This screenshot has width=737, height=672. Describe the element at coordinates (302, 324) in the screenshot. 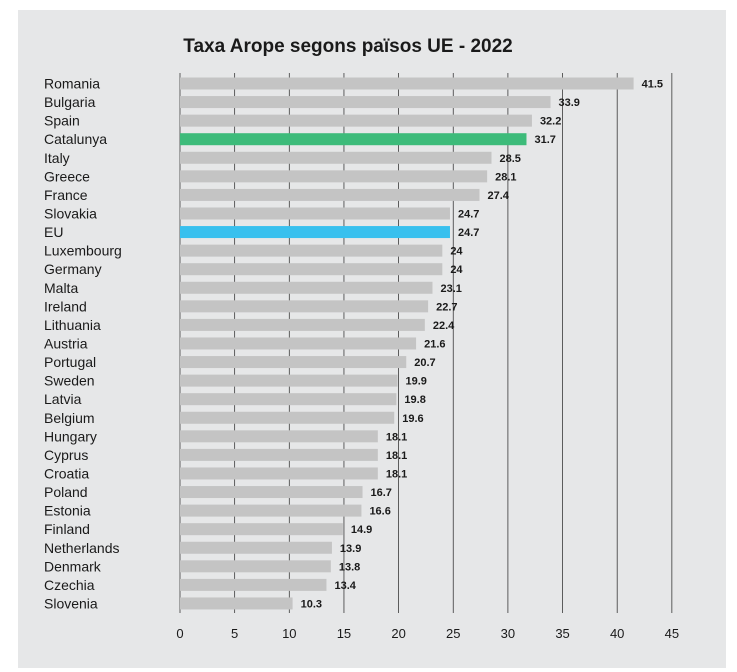

I see `bar-lithuania` at that location.